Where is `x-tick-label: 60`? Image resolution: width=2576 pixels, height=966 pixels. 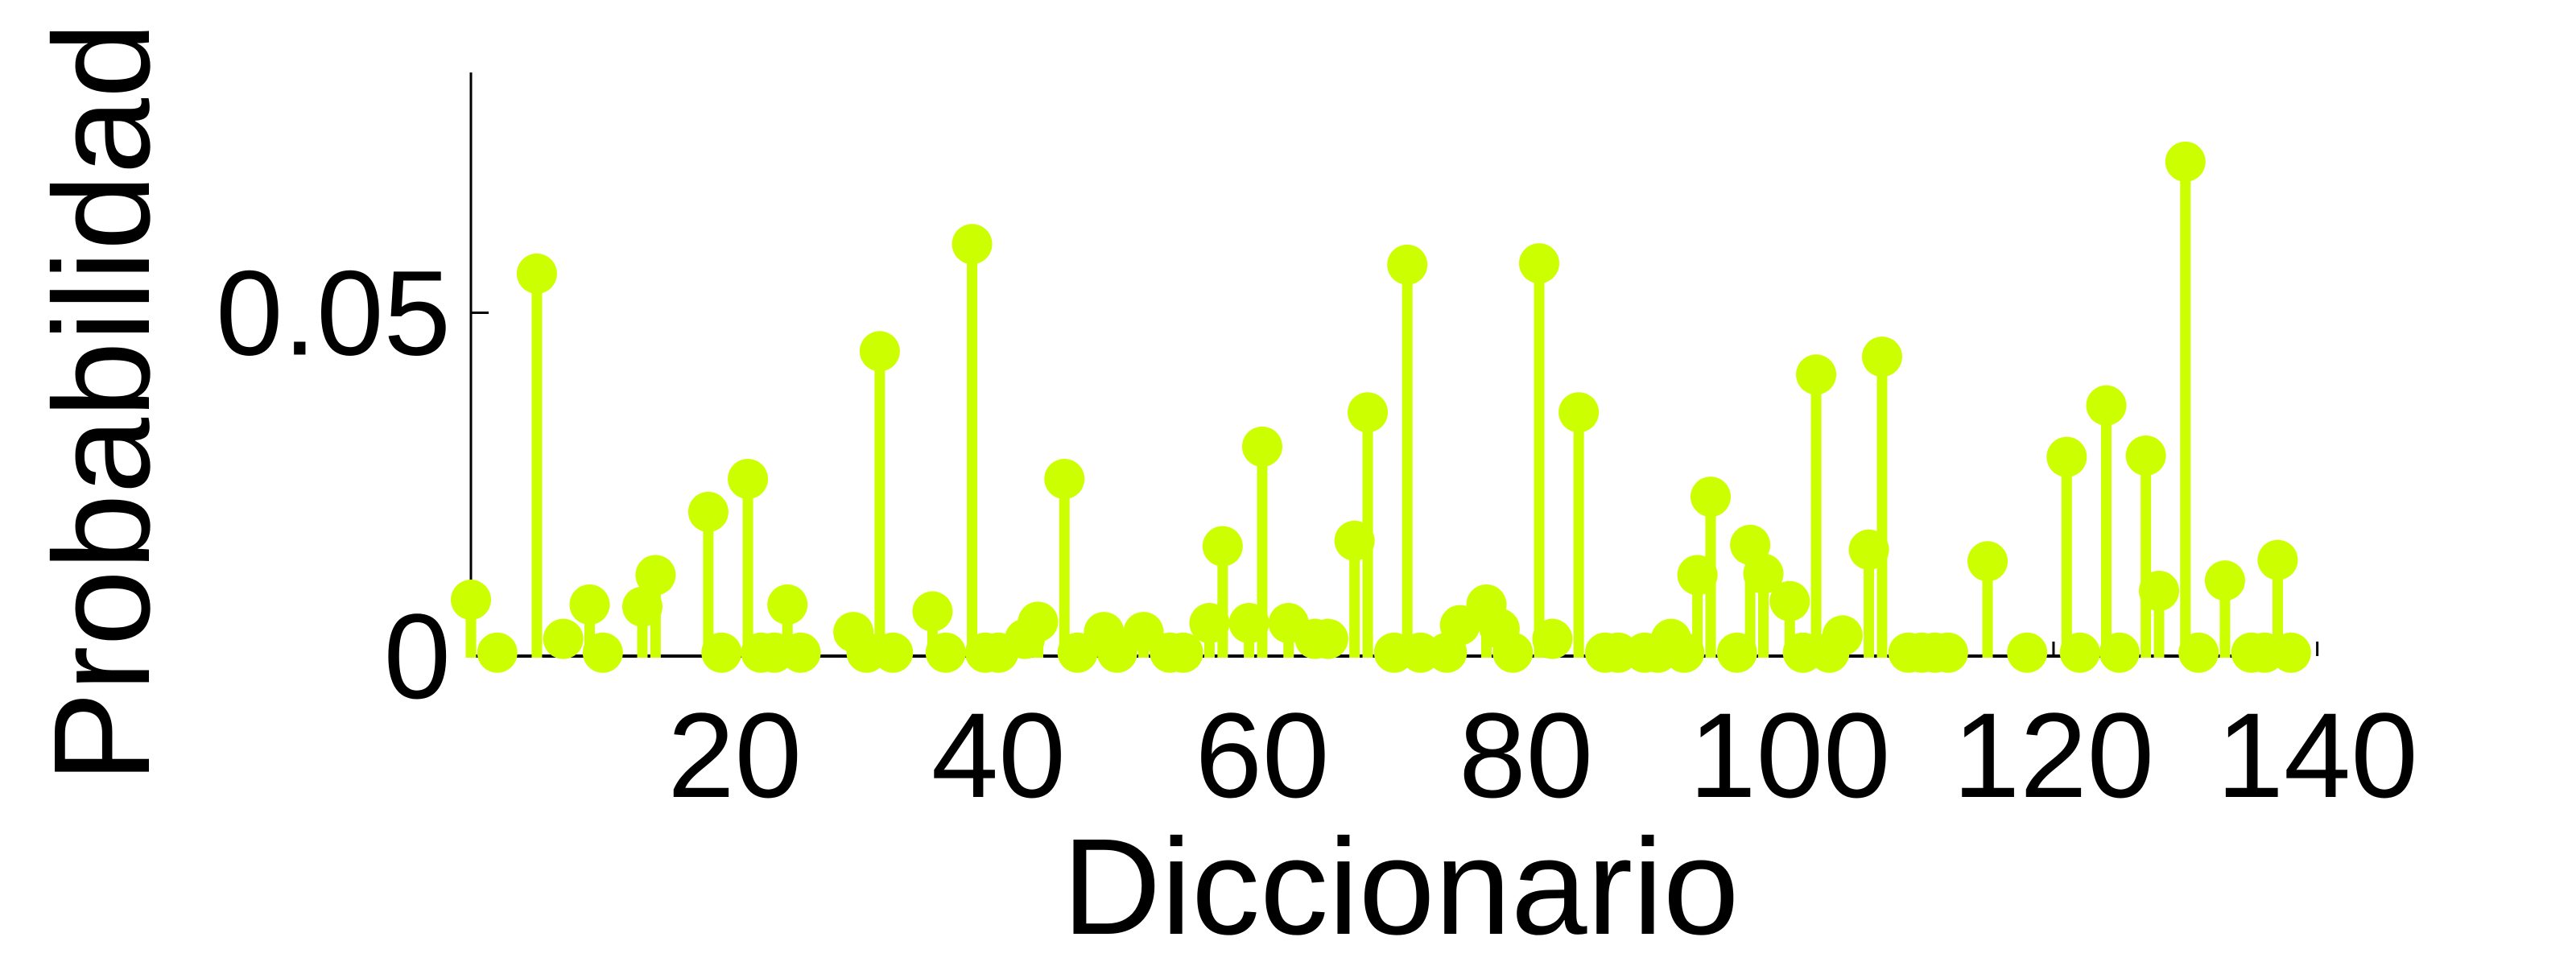
x-tick-label: 60 is located at coordinates (1262, 755).